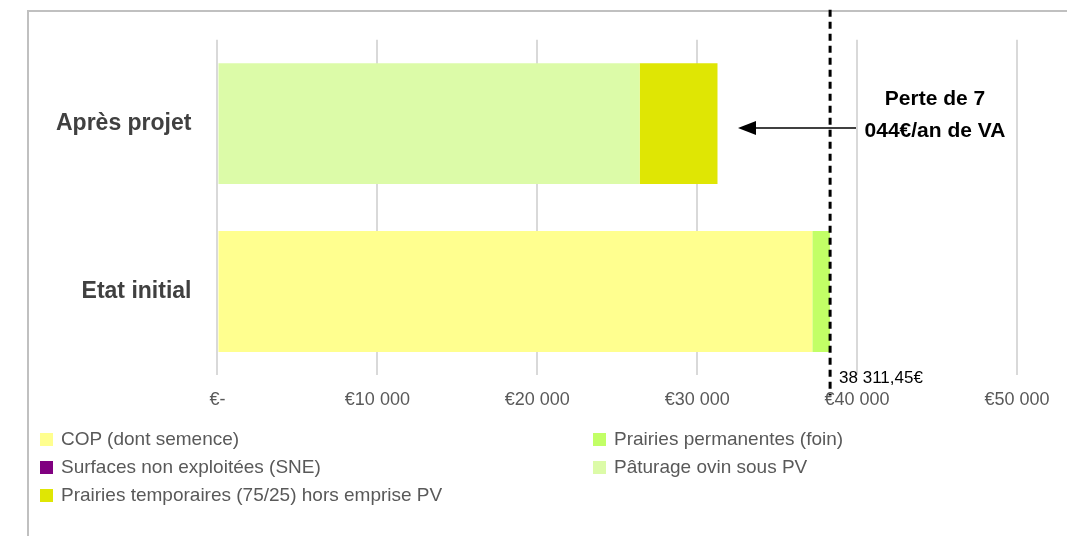 The height and width of the screenshot is (536, 1067). Describe the element at coordinates (537, 399) in the screenshot. I see `x-tick-label: €20 000` at that location.